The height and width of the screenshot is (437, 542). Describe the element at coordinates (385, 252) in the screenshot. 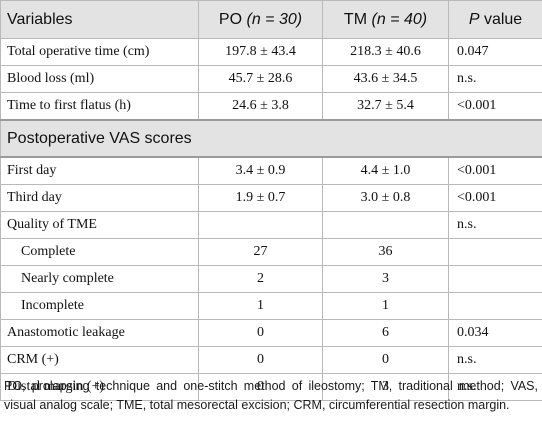

I see `row-tm: 36` at that location.